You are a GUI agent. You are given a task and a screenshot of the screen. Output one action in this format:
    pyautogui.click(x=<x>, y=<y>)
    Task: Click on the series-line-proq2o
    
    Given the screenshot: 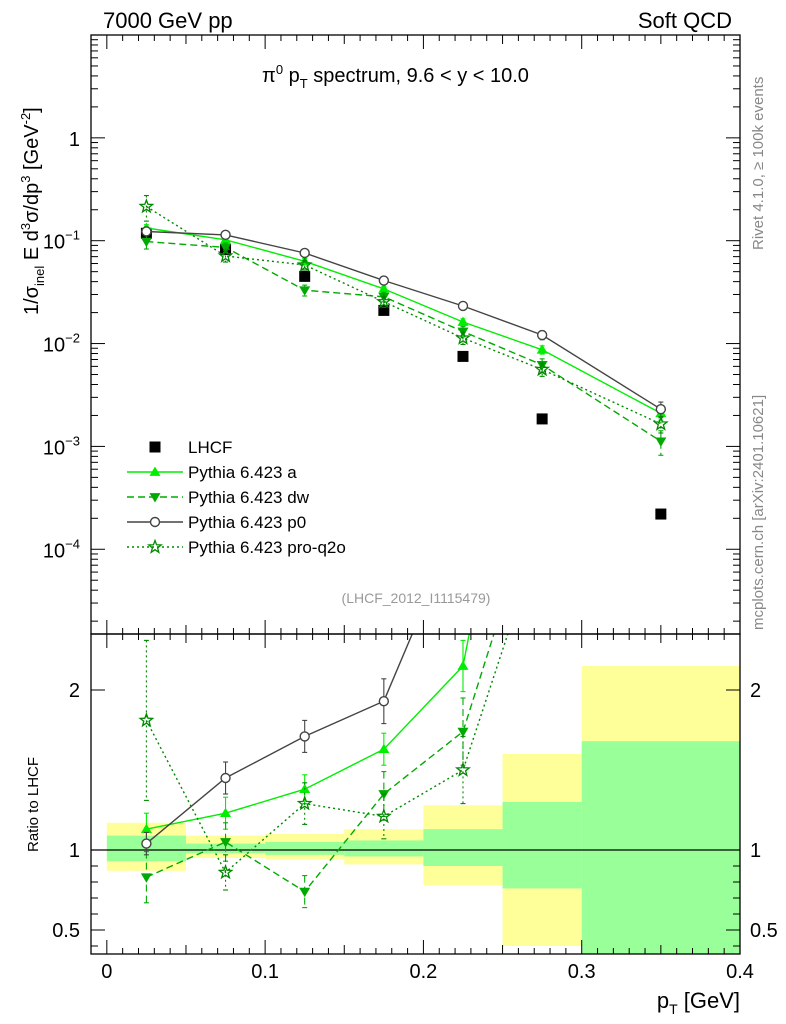 What is the action you would take?
    pyautogui.click(x=404, y=315)
    